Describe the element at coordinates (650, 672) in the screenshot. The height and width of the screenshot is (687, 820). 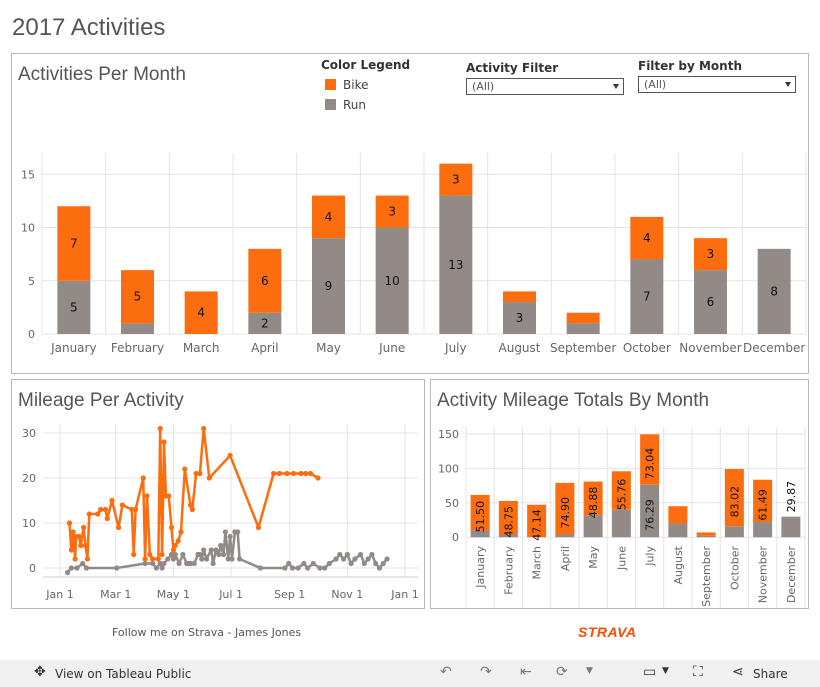
I see `comment-icon: ▭` at that location.